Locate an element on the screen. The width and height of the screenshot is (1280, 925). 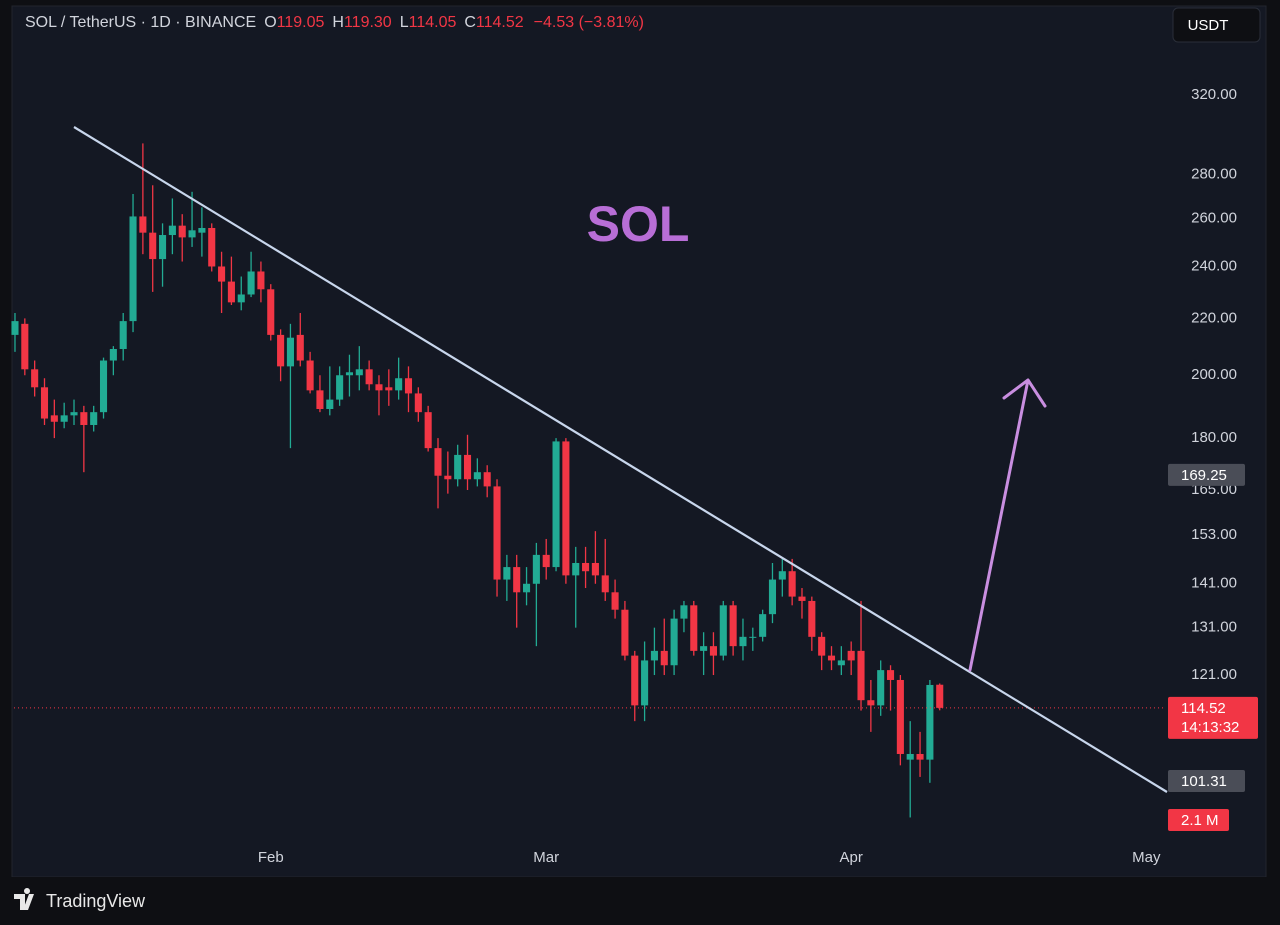
arrow is located at coordinates (1007, 525).